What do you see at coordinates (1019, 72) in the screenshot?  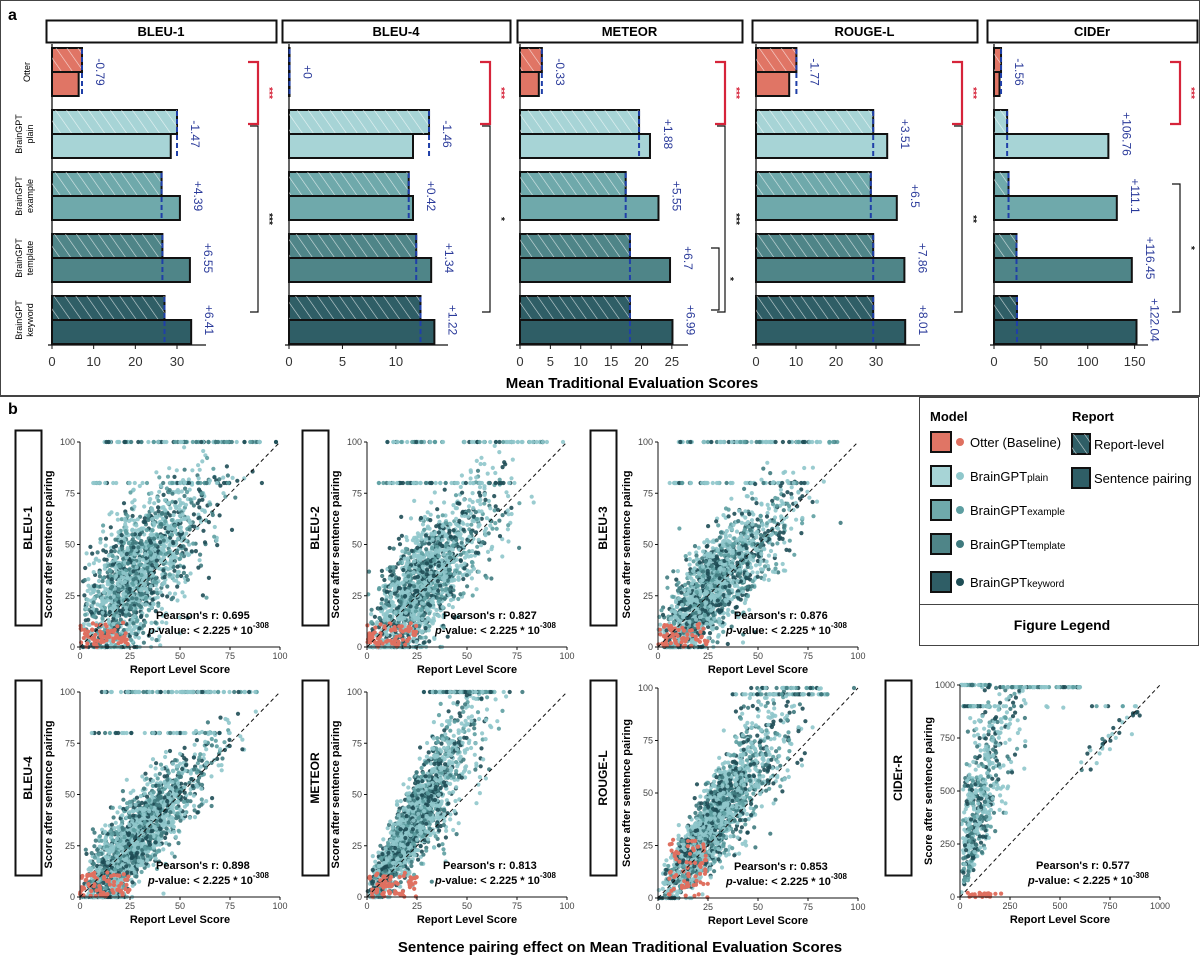 I see `delta-label: -1.56` at bounding box center [1019, 72].